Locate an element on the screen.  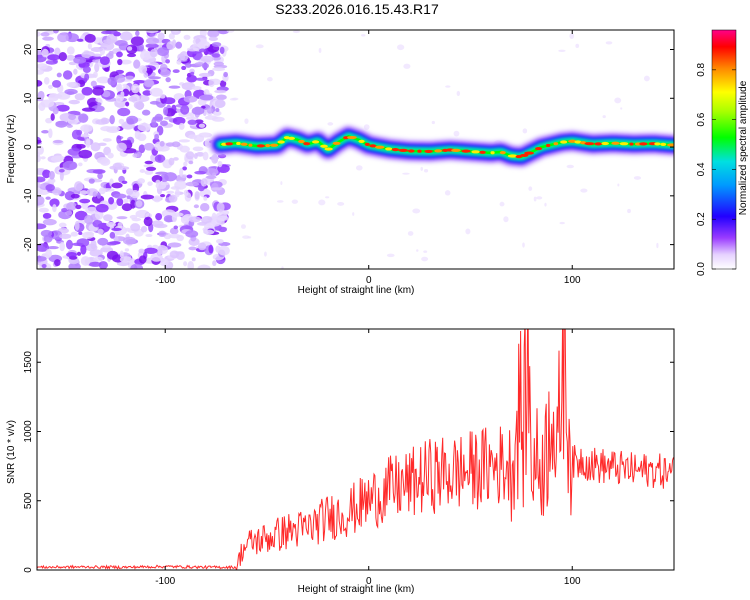
colorbar-scale is located at coordinates (724, 149).